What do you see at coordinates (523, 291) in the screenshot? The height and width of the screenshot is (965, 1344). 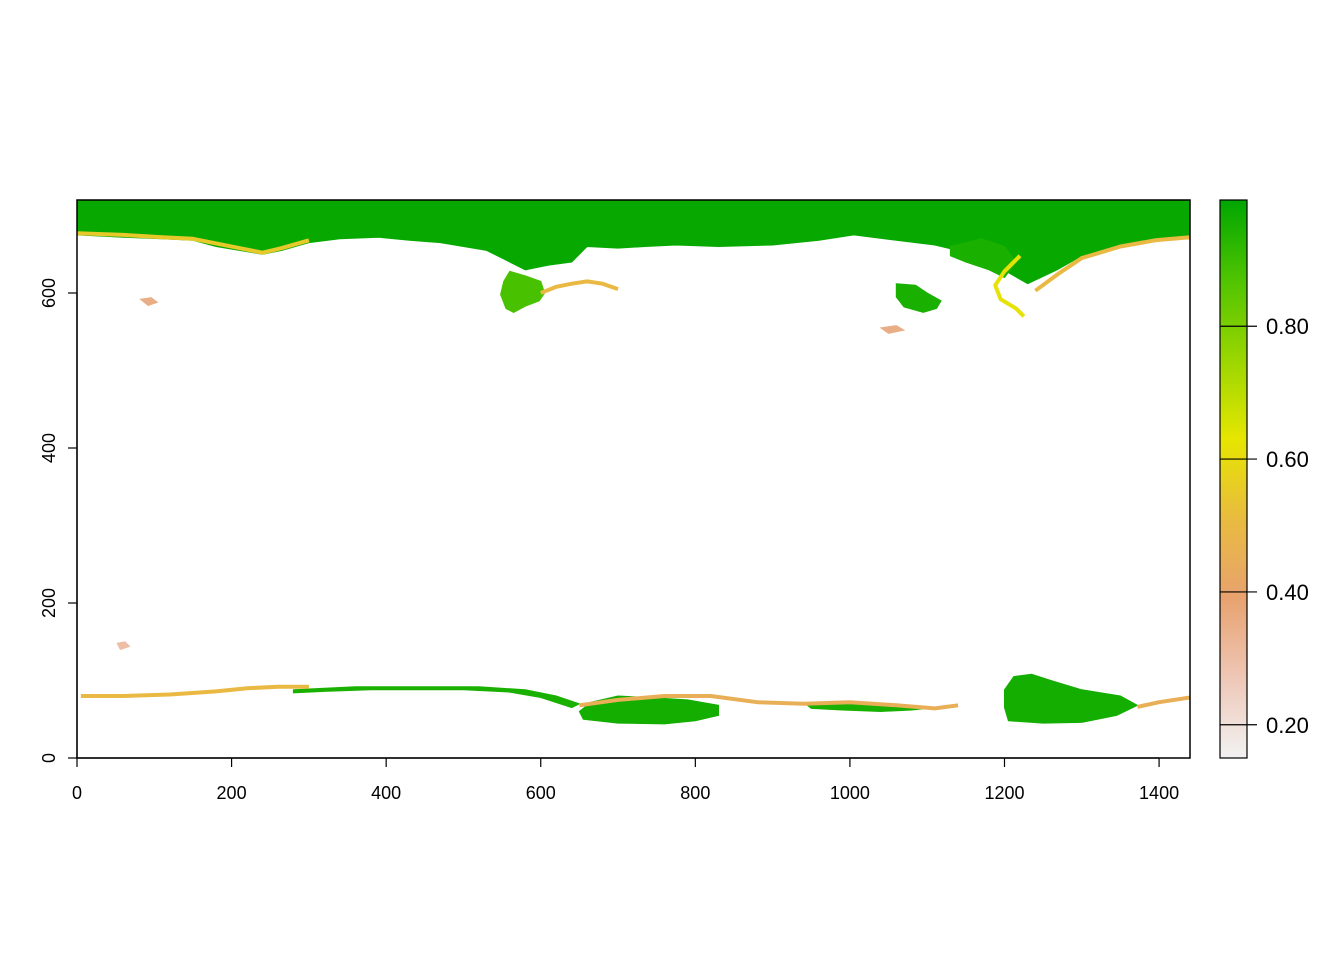 I see `region-scandinavia-peninsula` at bounding box center [523, 291].